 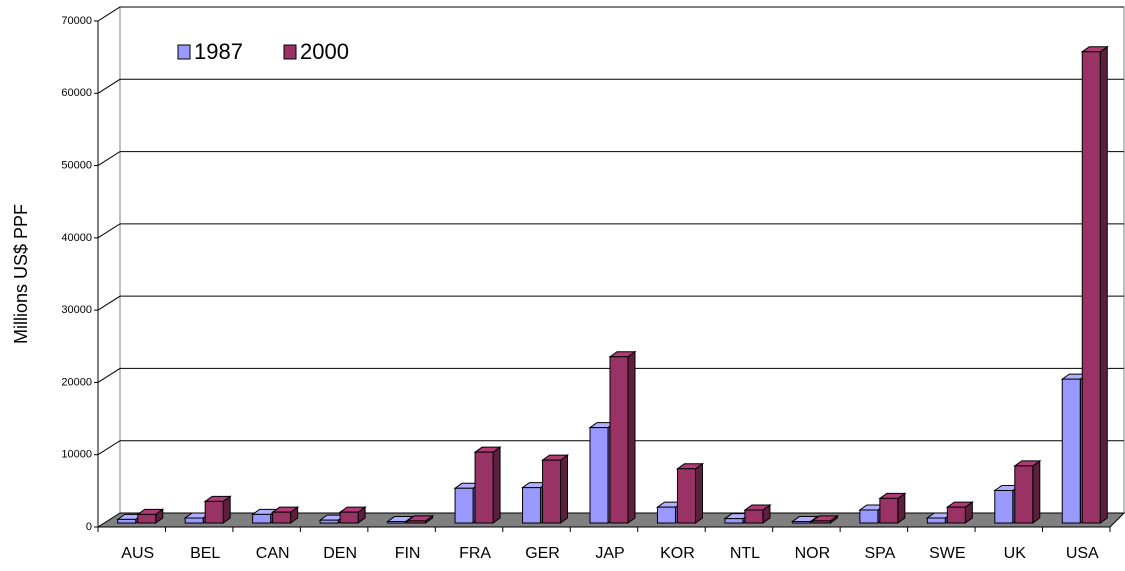 I want to click on x-tick-label: NOR, so click(x=813, y=553).